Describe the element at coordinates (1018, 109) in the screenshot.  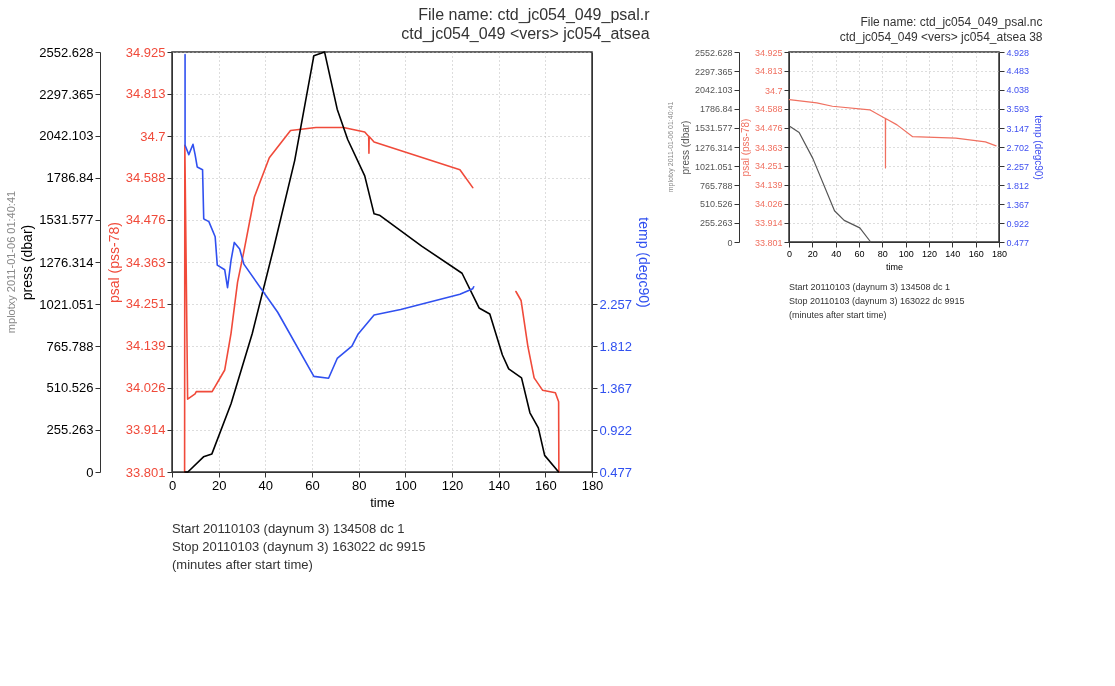
I see `y2-tick-label: 3.593` at that location.